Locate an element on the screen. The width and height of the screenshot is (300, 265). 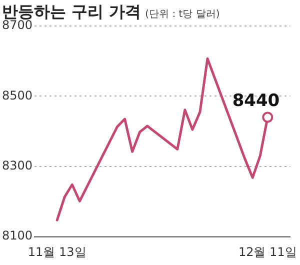
y-tick-label: 8100 is located at coordinates (17, 235).